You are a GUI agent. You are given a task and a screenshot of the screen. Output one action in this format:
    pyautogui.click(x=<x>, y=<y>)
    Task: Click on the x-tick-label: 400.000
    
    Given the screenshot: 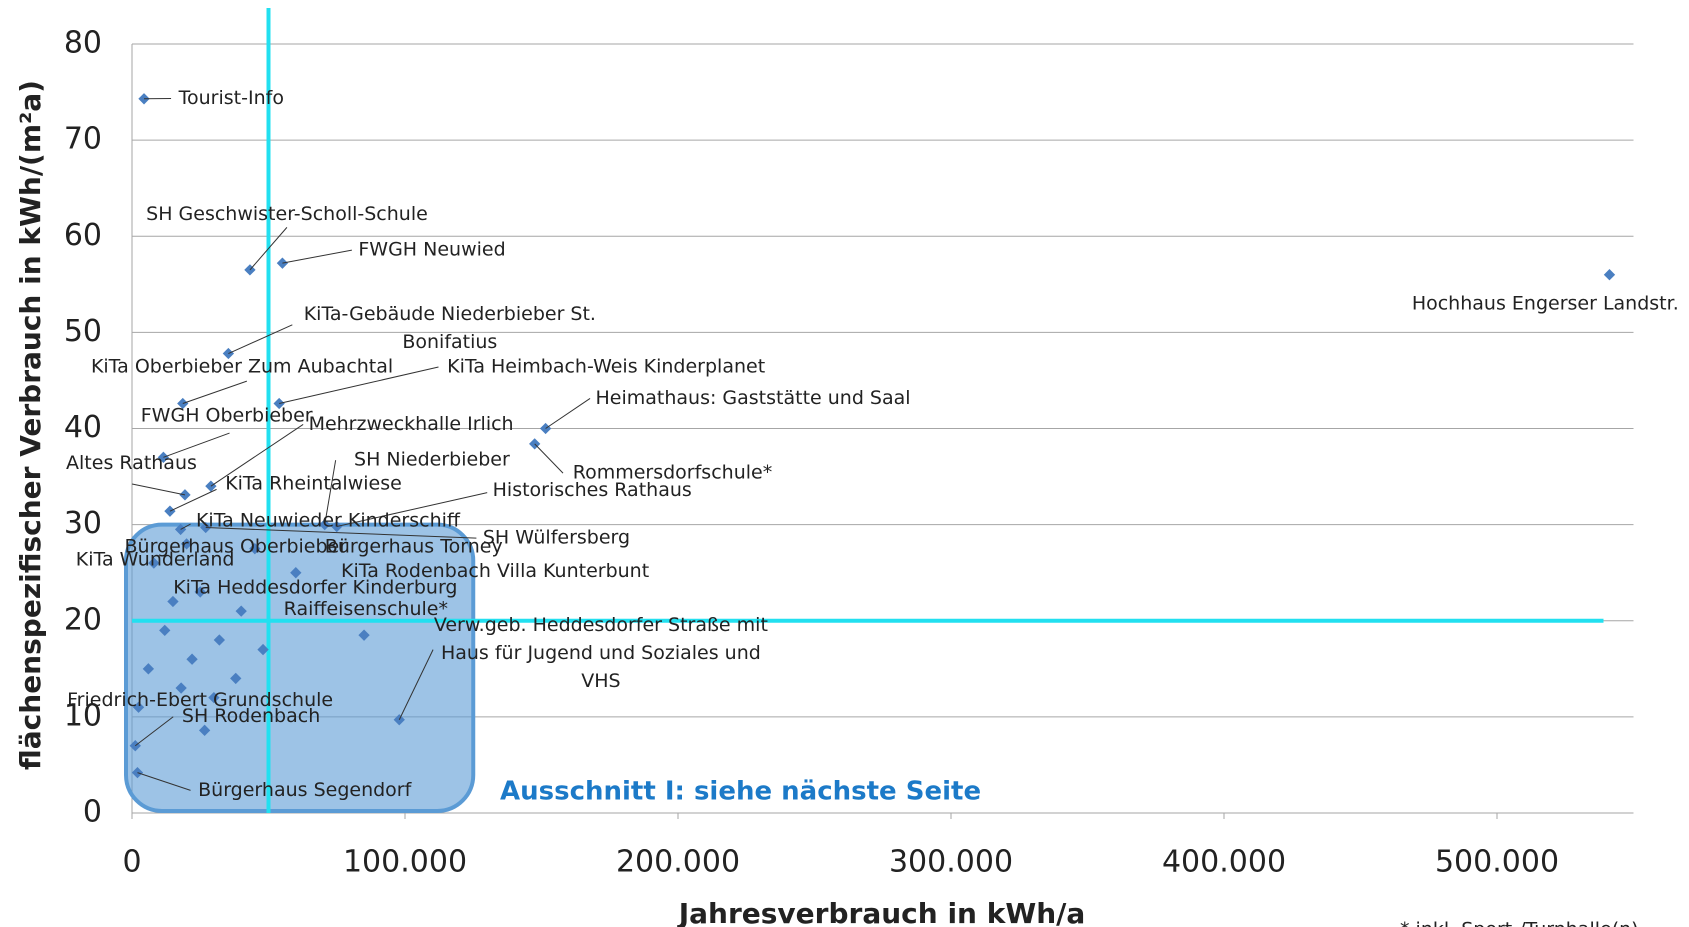 What is the action you would take?
    pyautogui.click(x=1224, y=862)
    